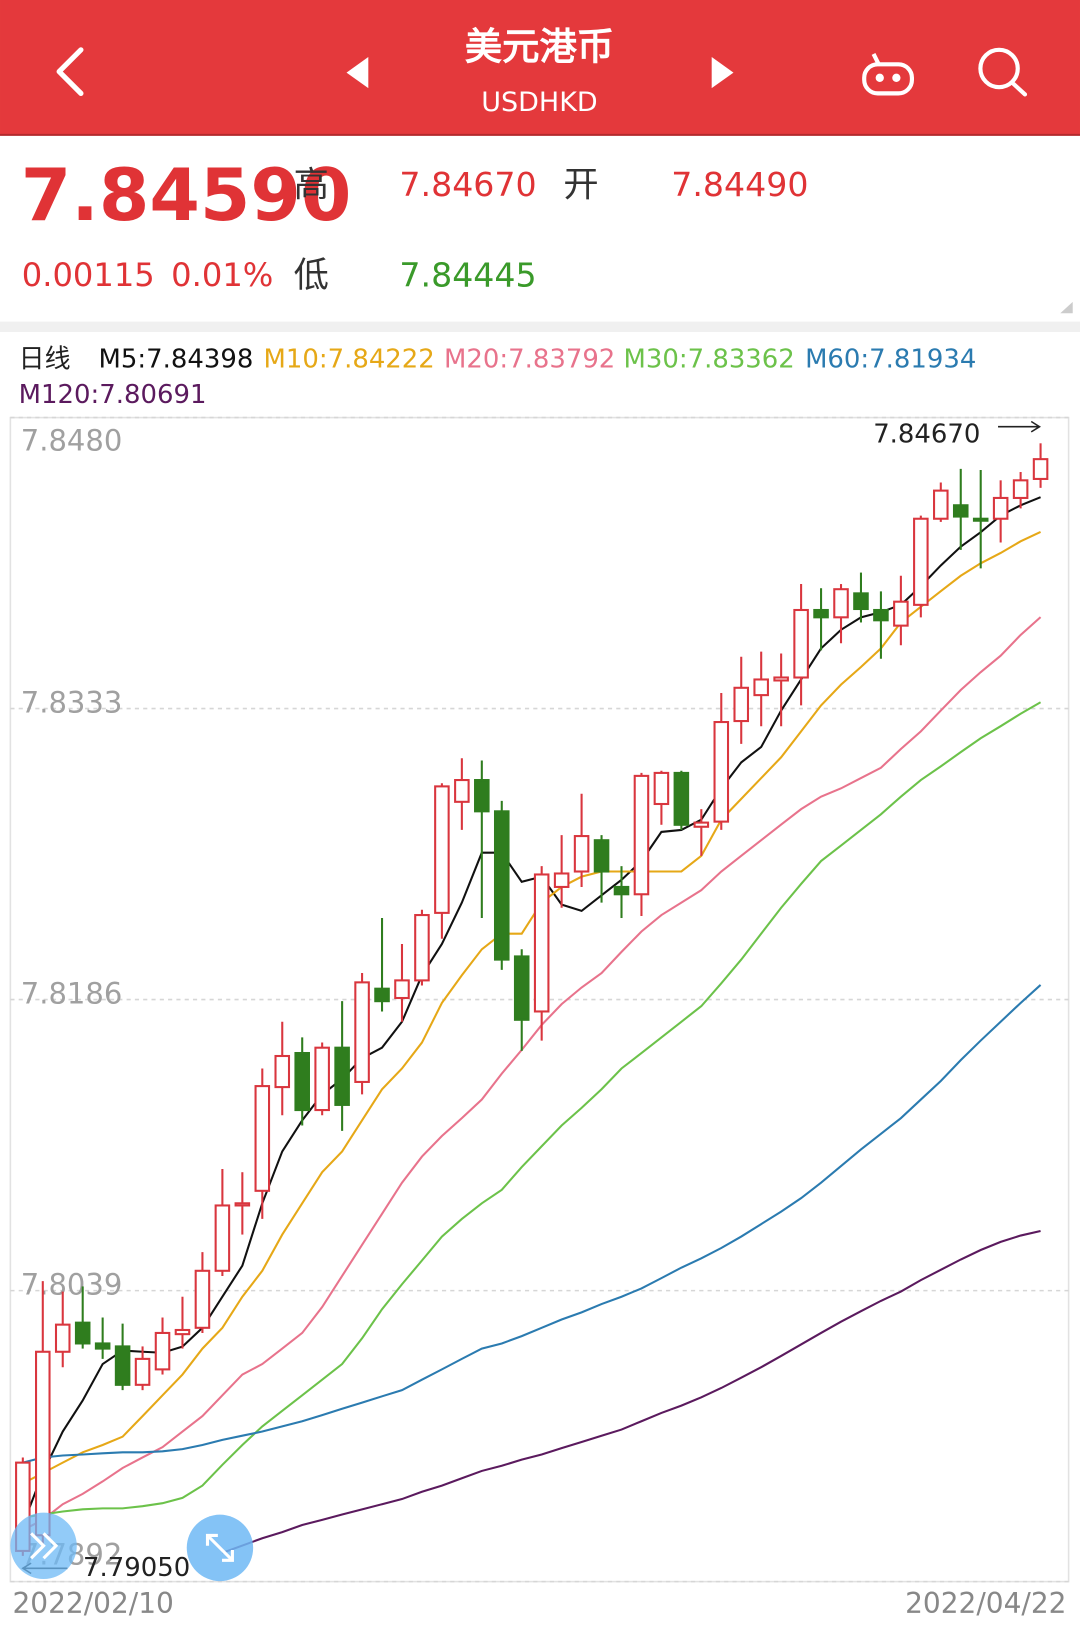  I want to click on search-button, so click(1003, 72).